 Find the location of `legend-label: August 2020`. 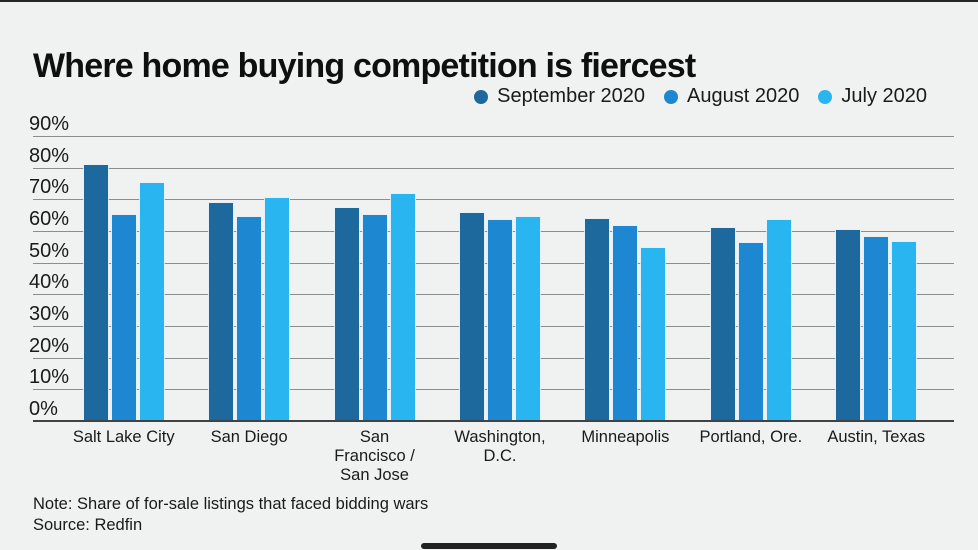

legend-label: August 2020 is located at coordinates (743, 96).